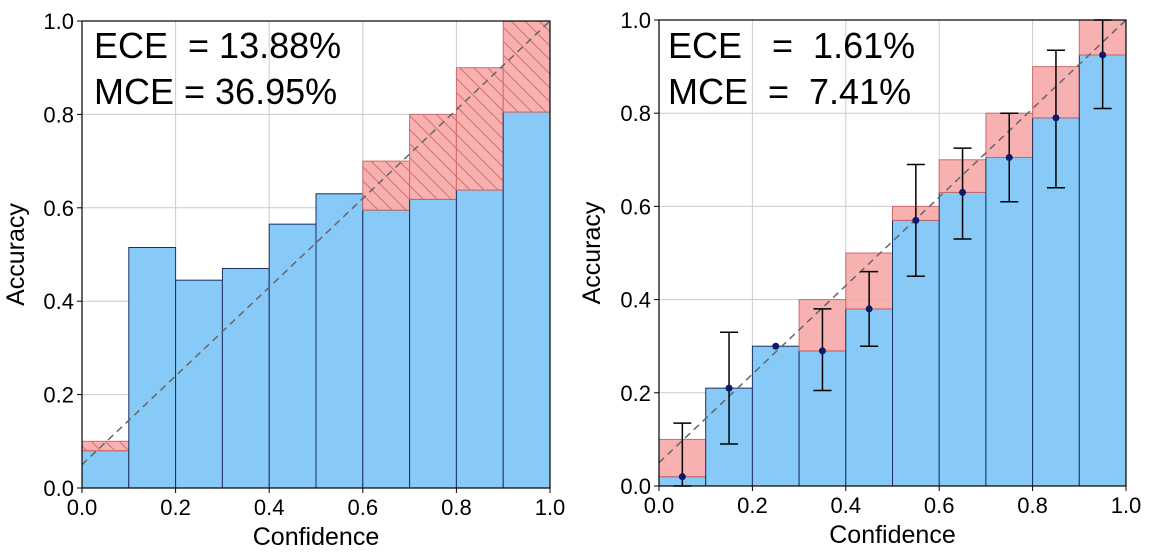  Describe the element at coordinates (215, 91) in the screenshot. I see `mce-annotation: MCE = 36.95%` at that location.